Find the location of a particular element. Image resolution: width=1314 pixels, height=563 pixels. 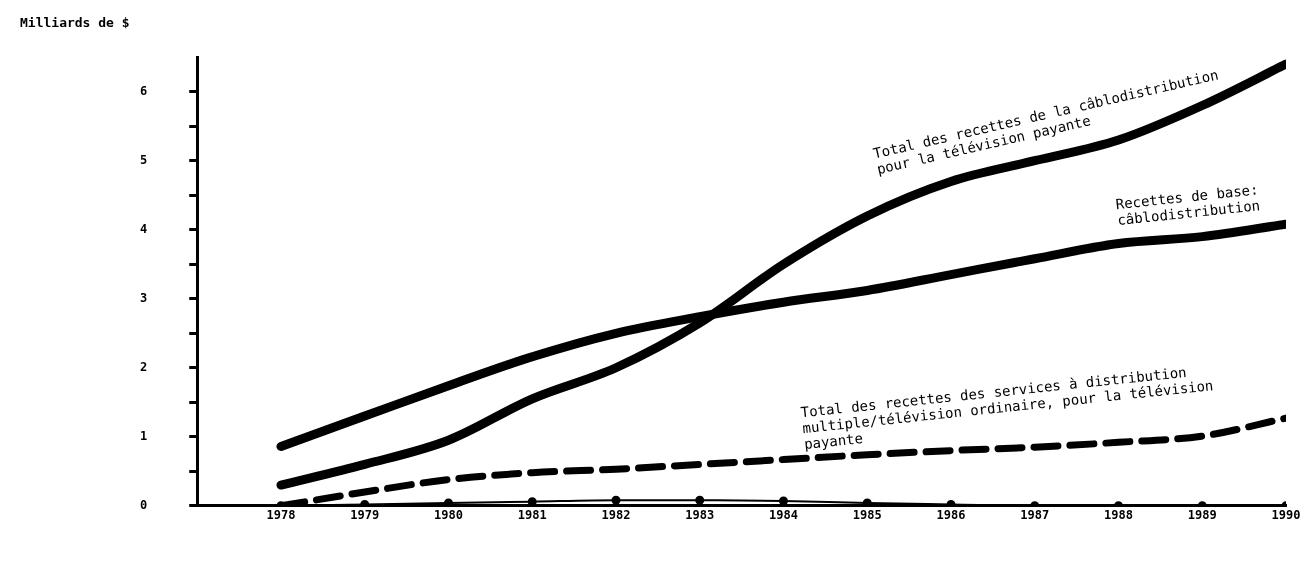

y-tick-label: 1 is located at coordinates (143, 435).